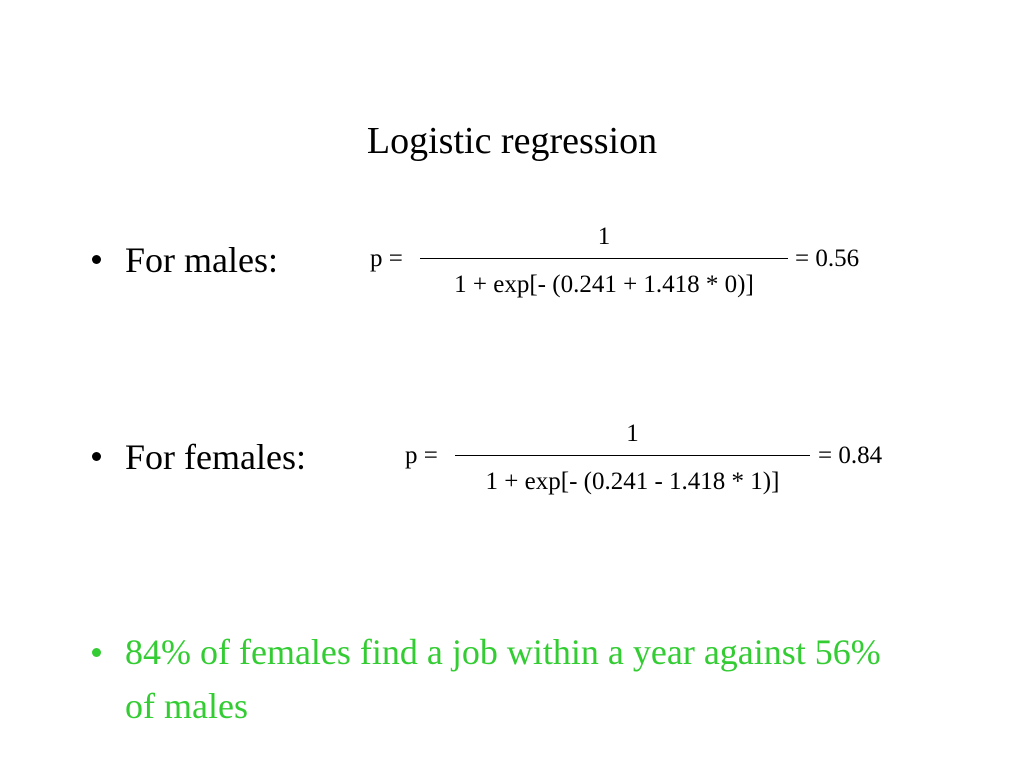  Describe the element at coordinates (215, 457) in the screenshot. I see `bullet-text: For females:` at that location.